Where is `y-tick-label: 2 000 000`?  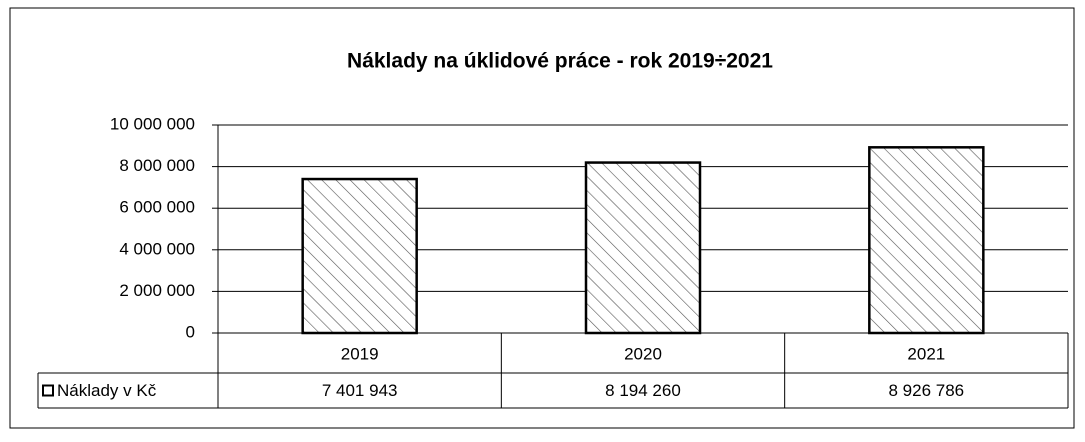
y-tick-label: 2 000 000 is located at coordinates (157, 290).